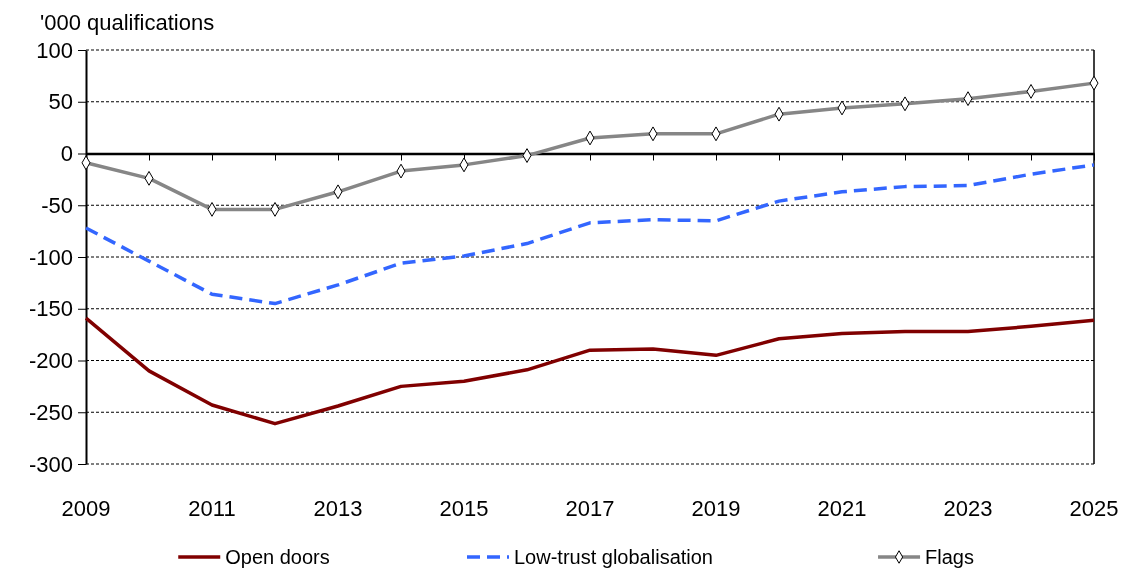 The image size is (1128, 572). I want to click on legend-label: Open doors, so click(277, 557).